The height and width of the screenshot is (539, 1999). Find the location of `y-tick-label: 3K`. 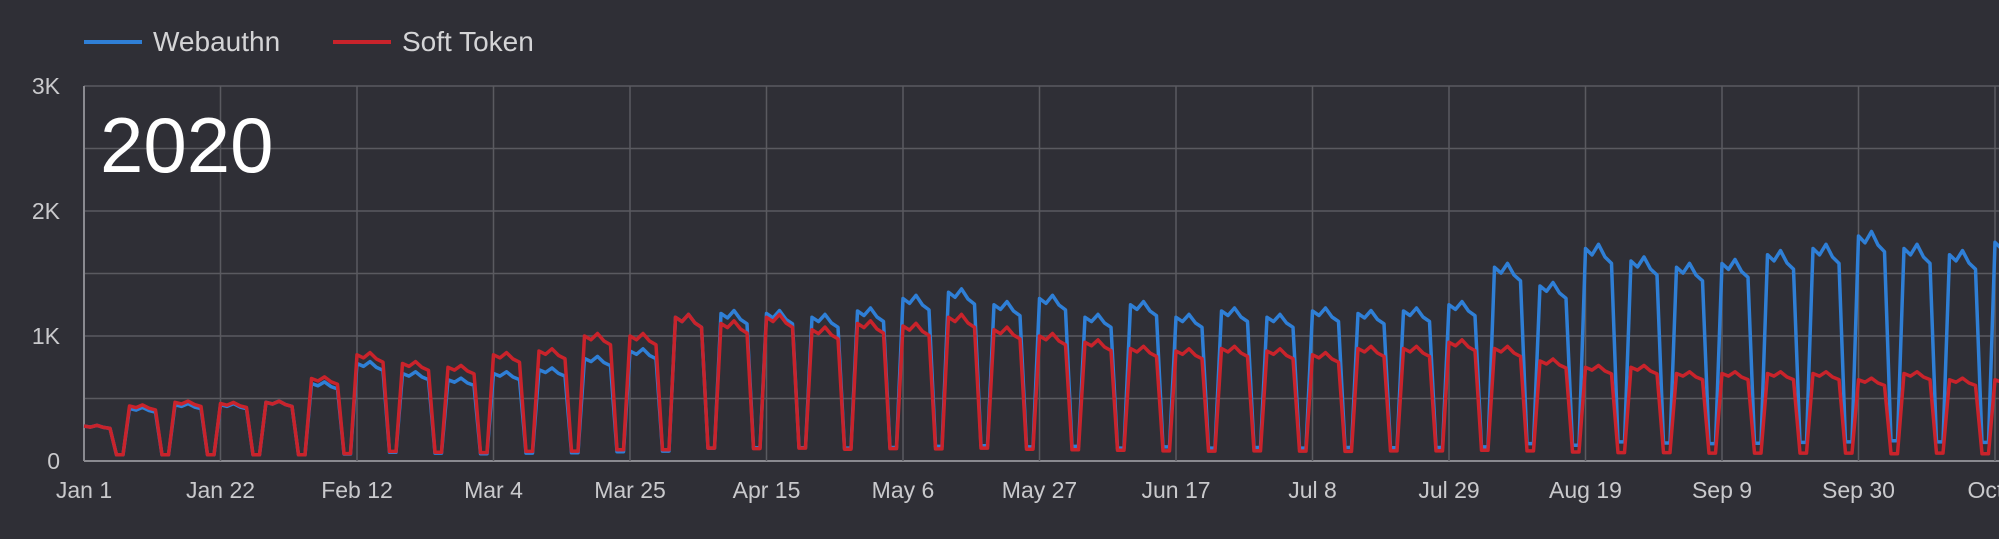

y-tick-label: 3K is located at coordinates (46, 86).